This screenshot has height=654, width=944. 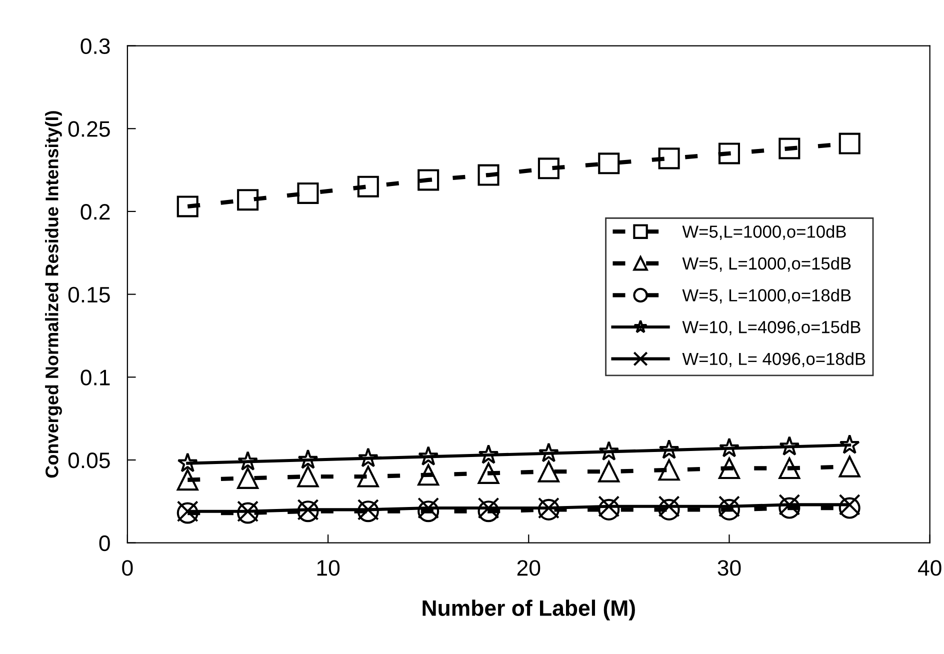 I want to click on x-tick-label: 30, so click(x=729, y=568).